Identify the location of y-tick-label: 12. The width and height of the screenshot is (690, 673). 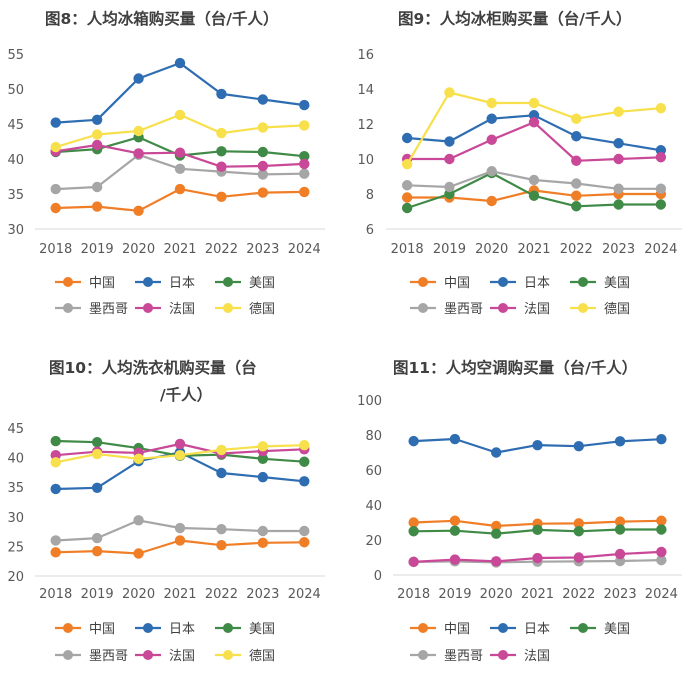
(365, 125).